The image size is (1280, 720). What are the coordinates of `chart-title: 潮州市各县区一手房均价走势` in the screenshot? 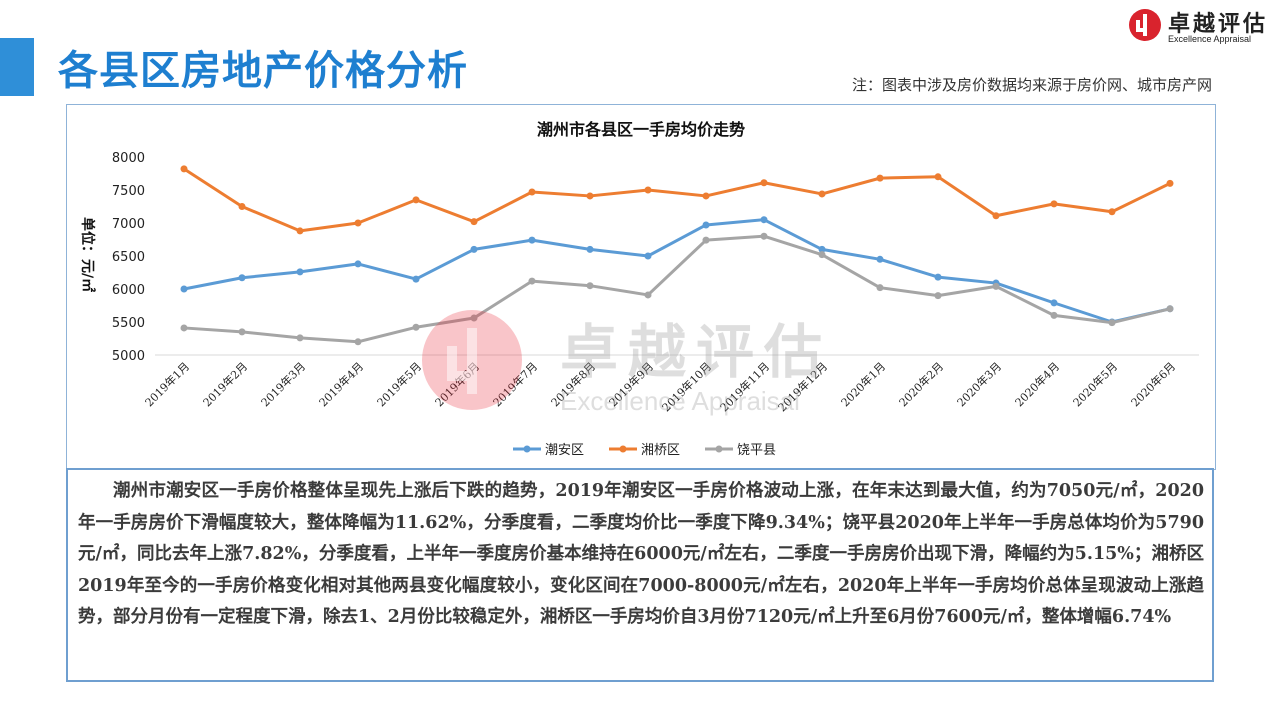 It's located at (641, 129).